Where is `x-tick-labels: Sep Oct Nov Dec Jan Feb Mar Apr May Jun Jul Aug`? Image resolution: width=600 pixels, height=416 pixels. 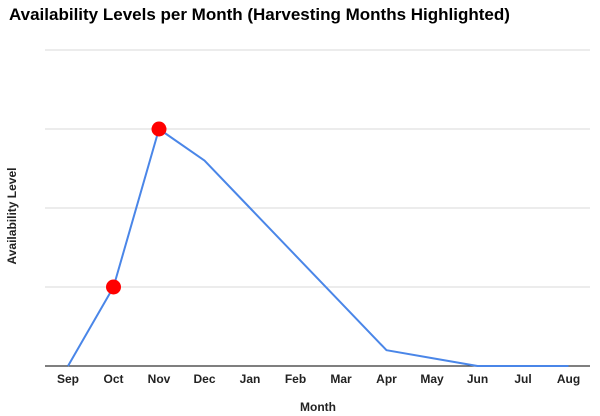
x-tick-labels: Sep Oct Nov Dec Jan Feb Mar Apr May Jun Jul Aug is located at coordinates (318, 379).